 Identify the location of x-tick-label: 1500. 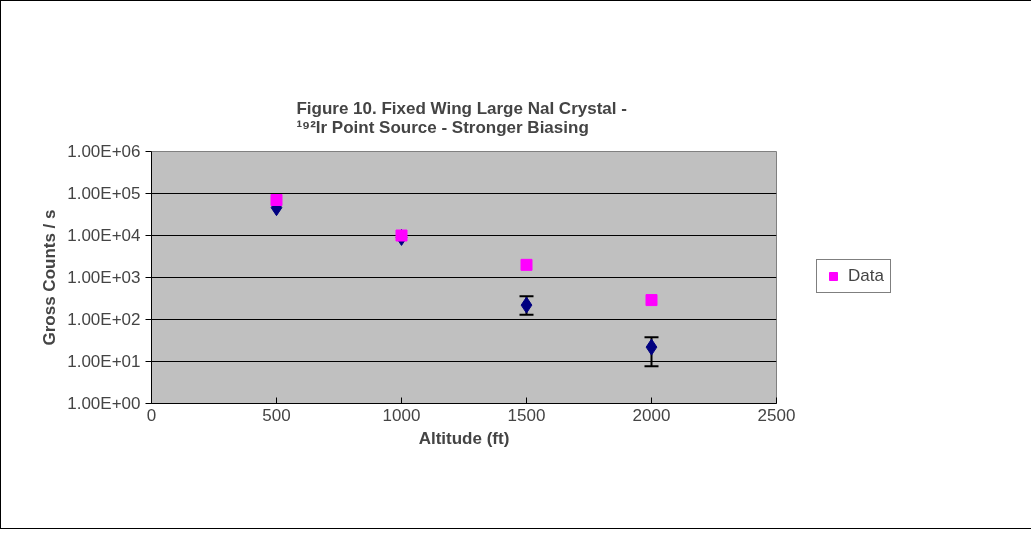
(526, 415).